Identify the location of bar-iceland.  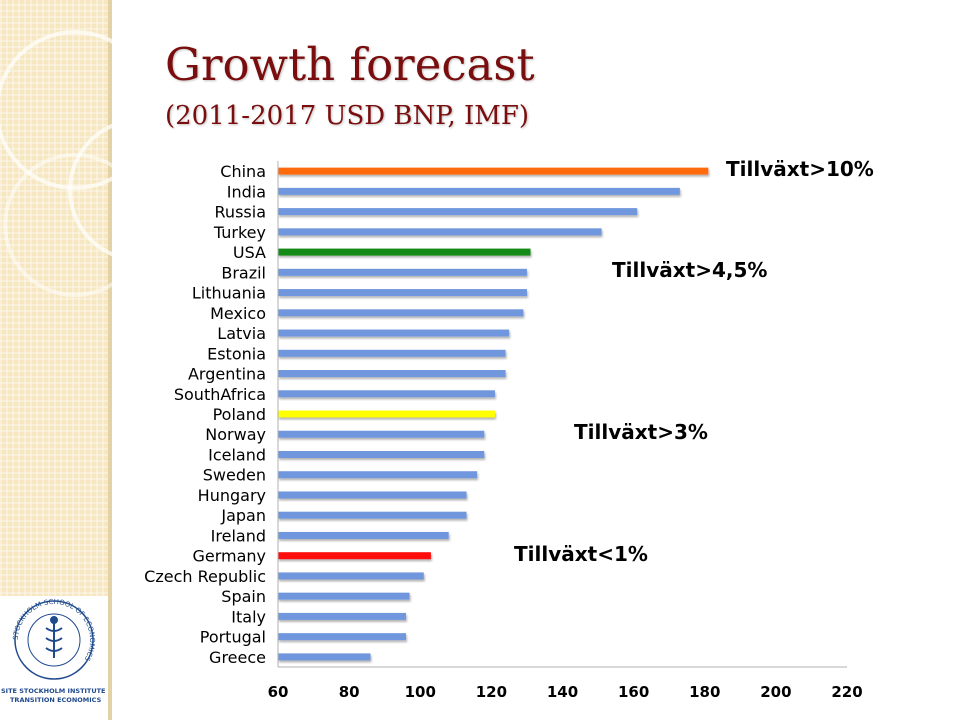
(381, 454).